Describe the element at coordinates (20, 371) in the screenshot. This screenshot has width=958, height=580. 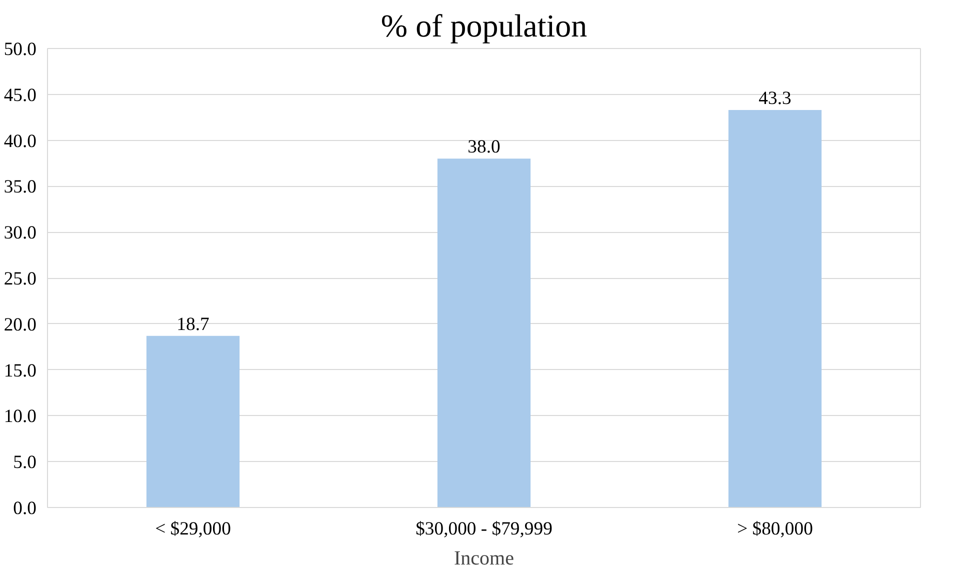
I see `y-tick-label: 15.0` at that location.